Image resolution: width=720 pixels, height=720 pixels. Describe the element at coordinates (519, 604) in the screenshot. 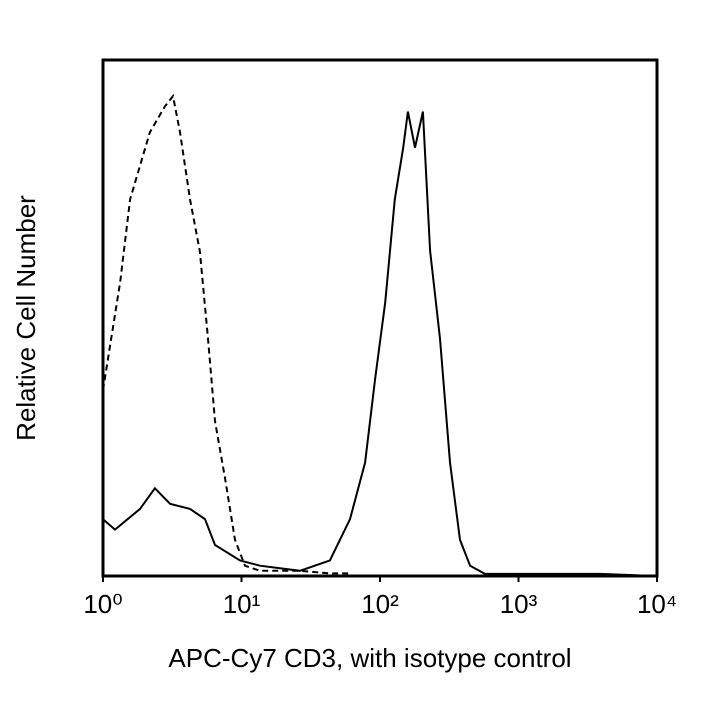

I see `x-tick-label: 10³` at that location.